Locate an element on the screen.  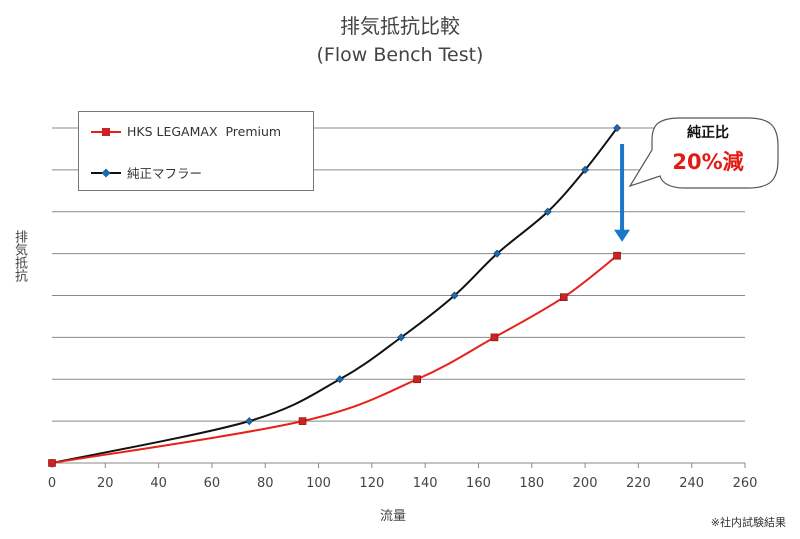
legend: HKS LEGAMAX Premium 純正マフラー is located at coordinates (196, 151).